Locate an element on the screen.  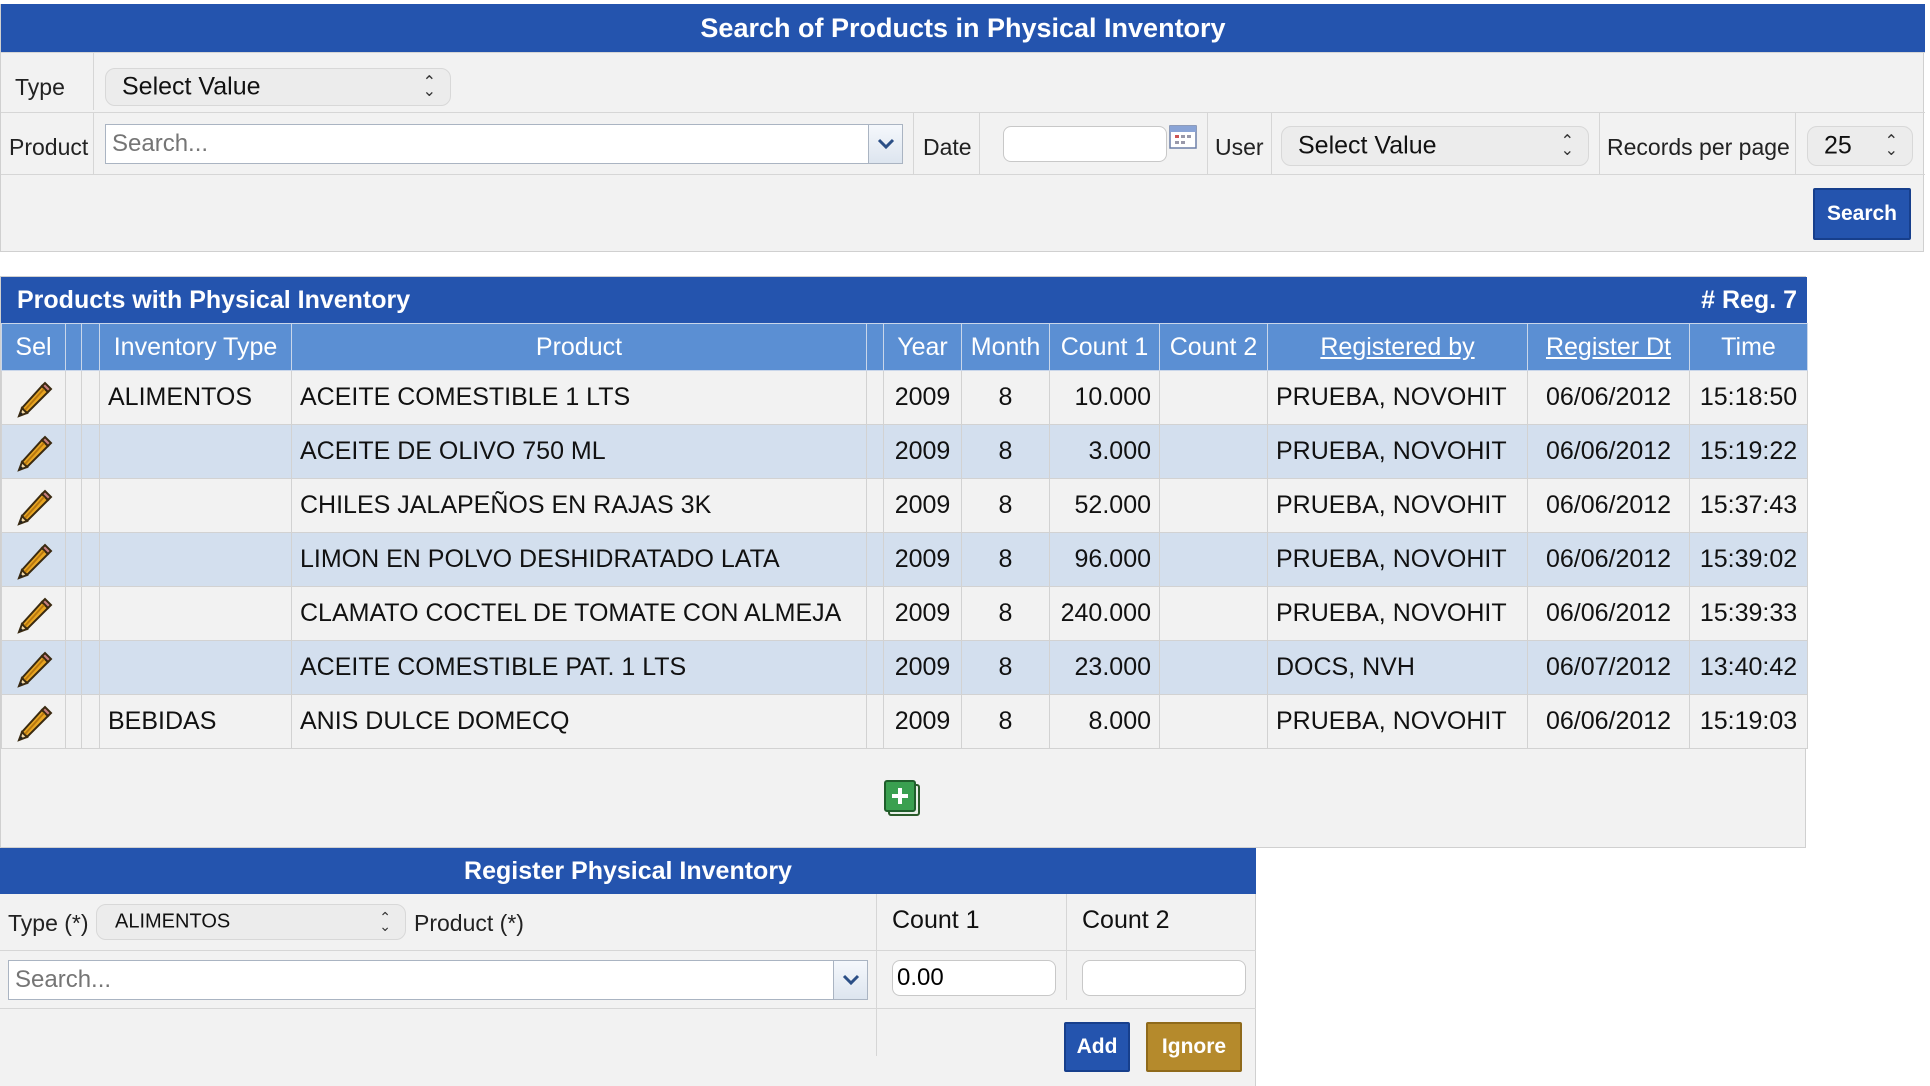
records-per-page-label: Records per page is located at coordinates (1698, 147).